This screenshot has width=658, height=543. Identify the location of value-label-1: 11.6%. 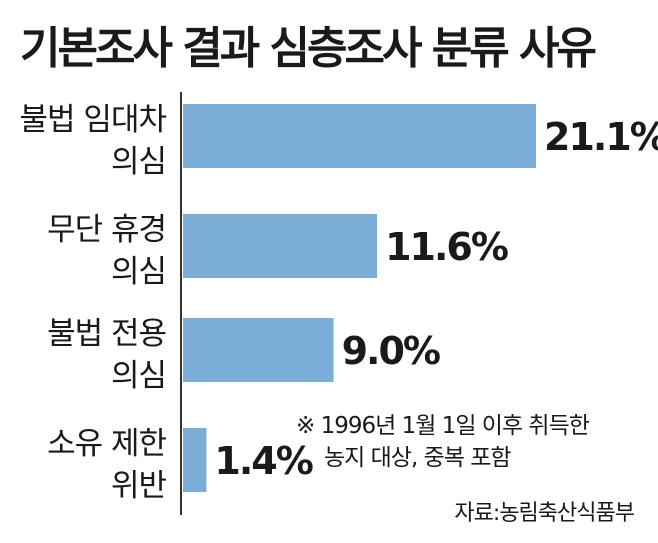
(446, 247).